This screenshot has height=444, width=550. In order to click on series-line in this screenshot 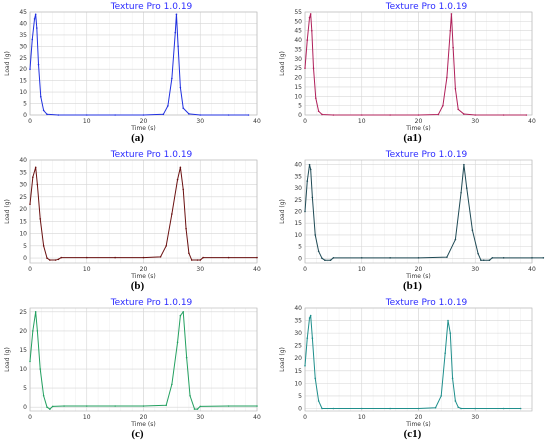, I will do `click(424, 212)`.